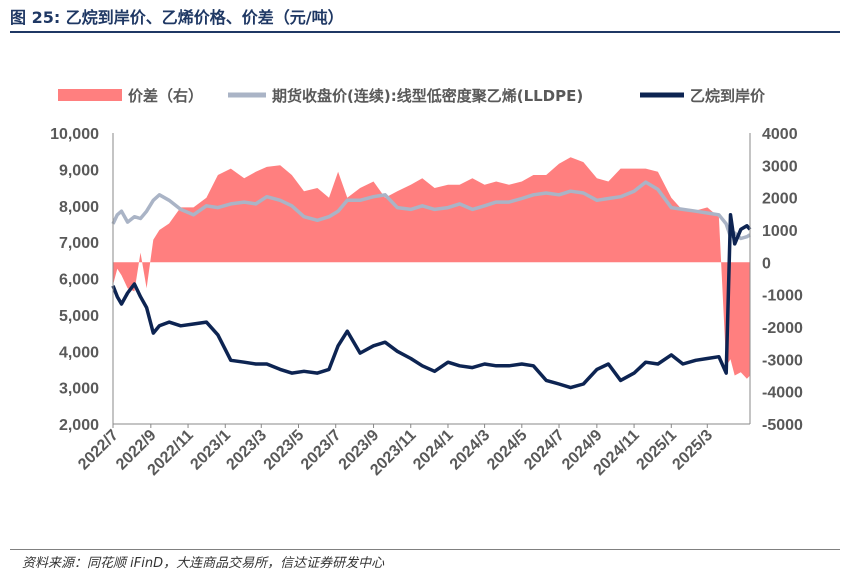  Describe the element at coordinates (780, 199) in the screenshot. I see `y-right-tick-label: 2000` at that location.